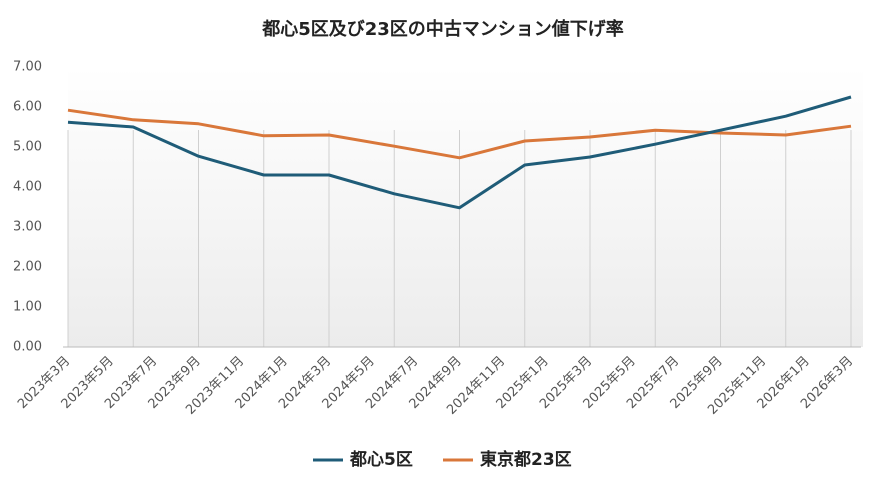 The width and height of the screenshot is (887, 487). Describe the element at coordinates (27, 227) in the screenshot. I see `y-tick-label: 3.00` at that location.